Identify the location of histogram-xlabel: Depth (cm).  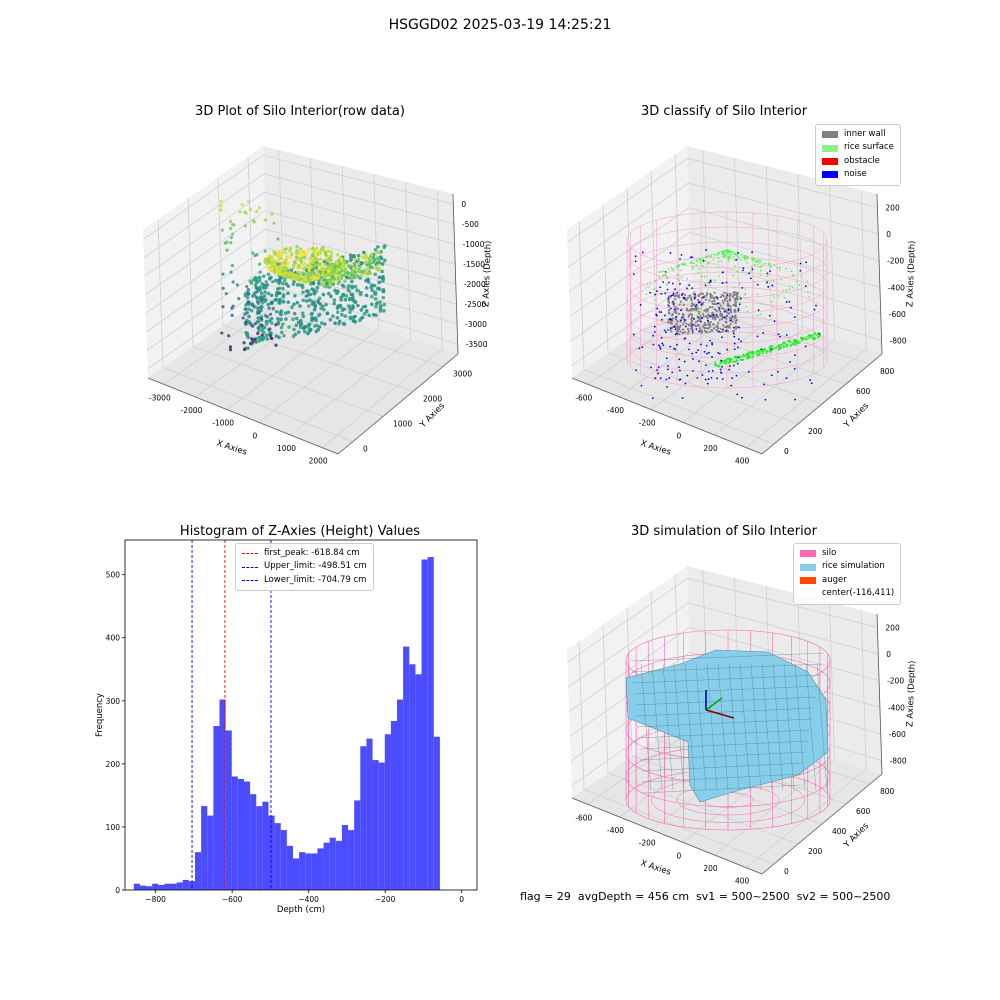
(301, 910).